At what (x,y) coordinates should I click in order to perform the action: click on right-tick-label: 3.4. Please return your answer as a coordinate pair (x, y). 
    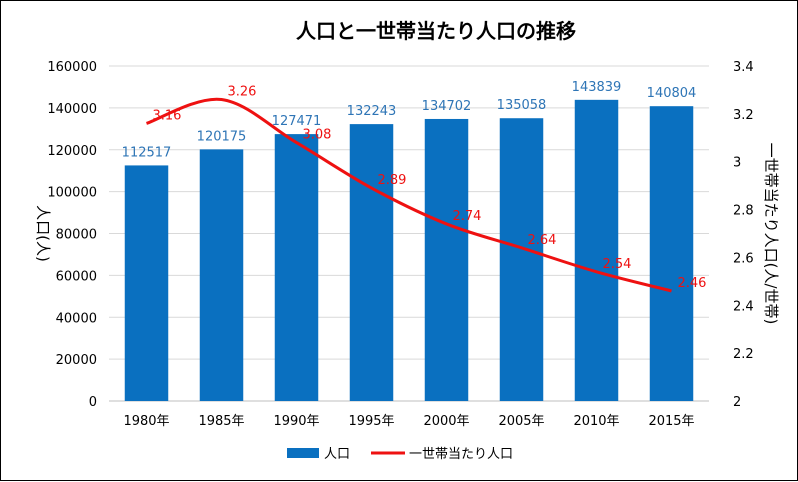
    Looking at the image, I should click on (743, 67).